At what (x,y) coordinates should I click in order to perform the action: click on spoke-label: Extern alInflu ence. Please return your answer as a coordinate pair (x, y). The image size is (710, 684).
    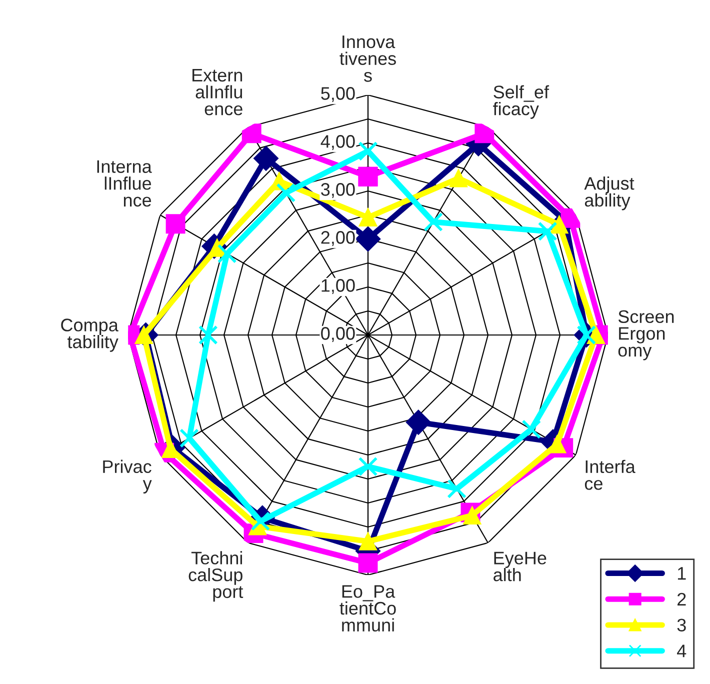
    Looking at the image, I should click on (217, 92).